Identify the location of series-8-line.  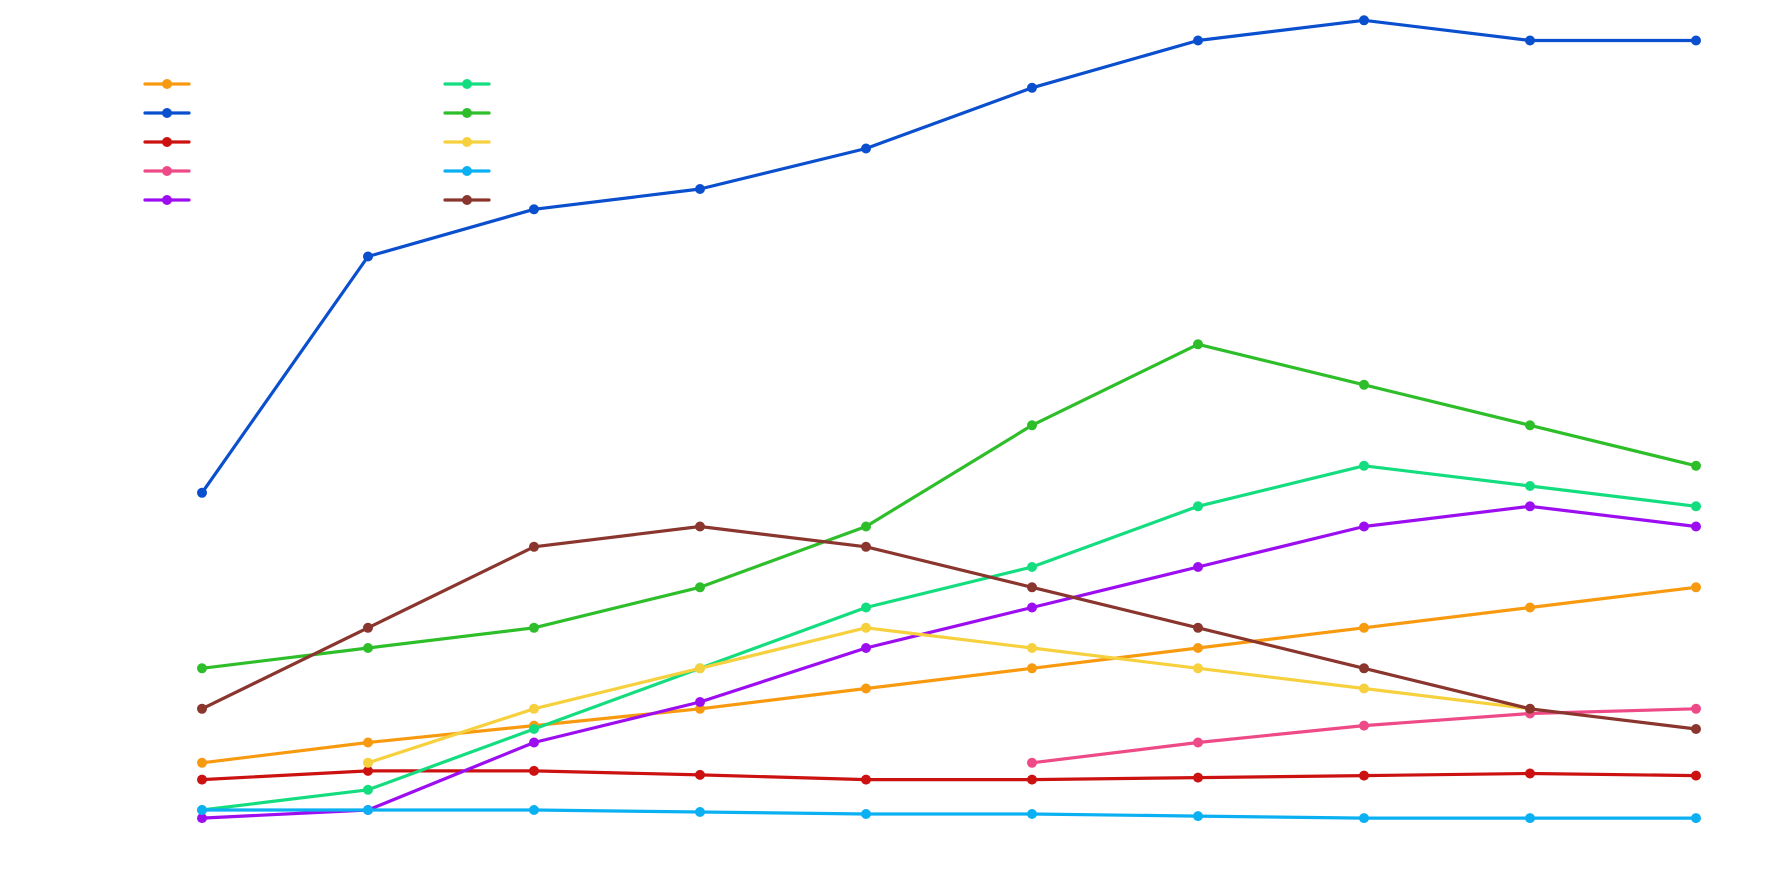
(949, 695).